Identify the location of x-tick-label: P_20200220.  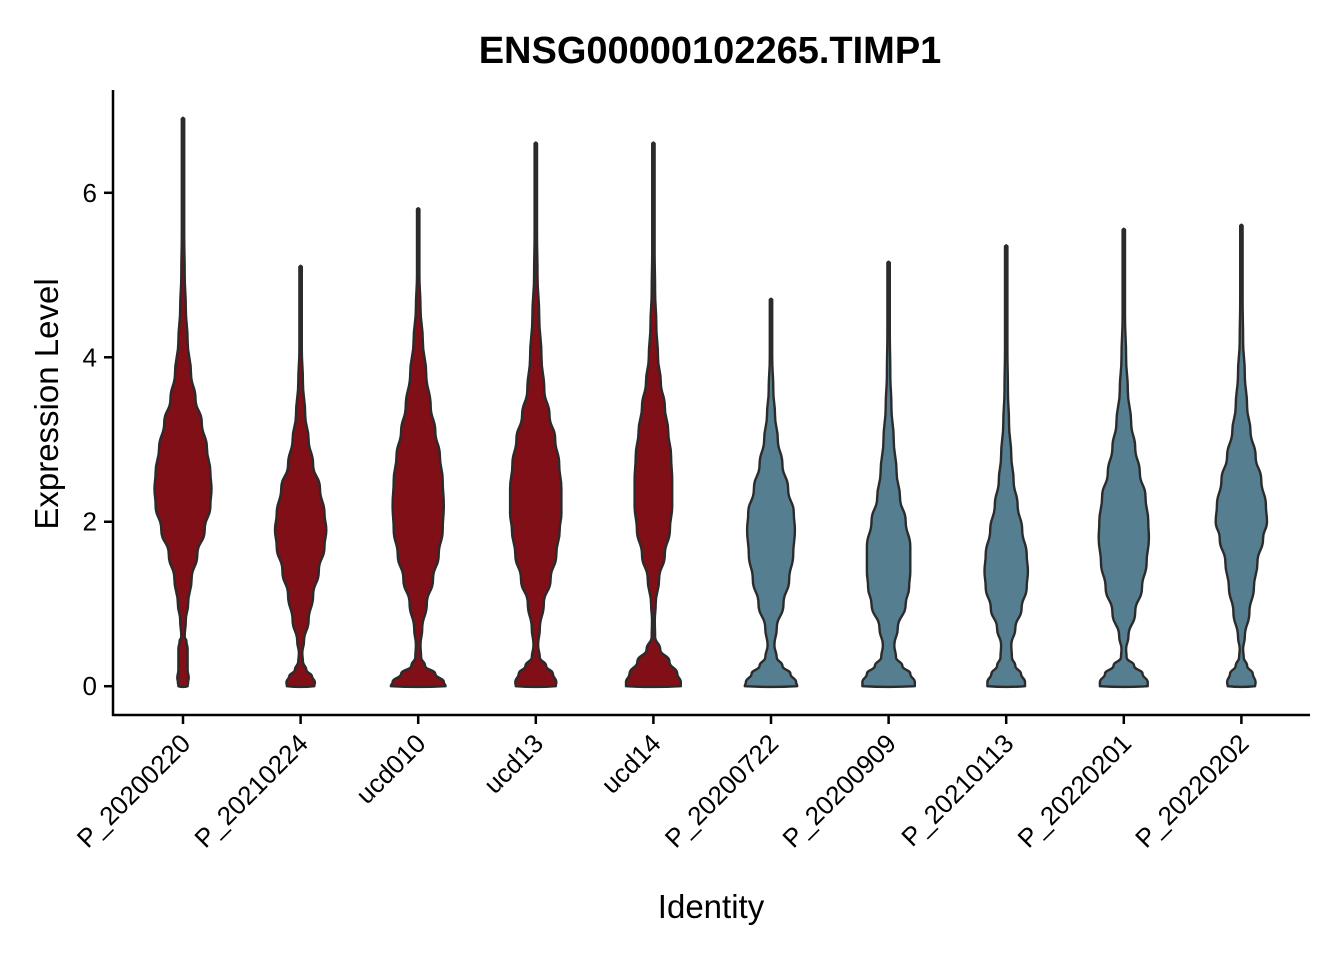
(134, 791).